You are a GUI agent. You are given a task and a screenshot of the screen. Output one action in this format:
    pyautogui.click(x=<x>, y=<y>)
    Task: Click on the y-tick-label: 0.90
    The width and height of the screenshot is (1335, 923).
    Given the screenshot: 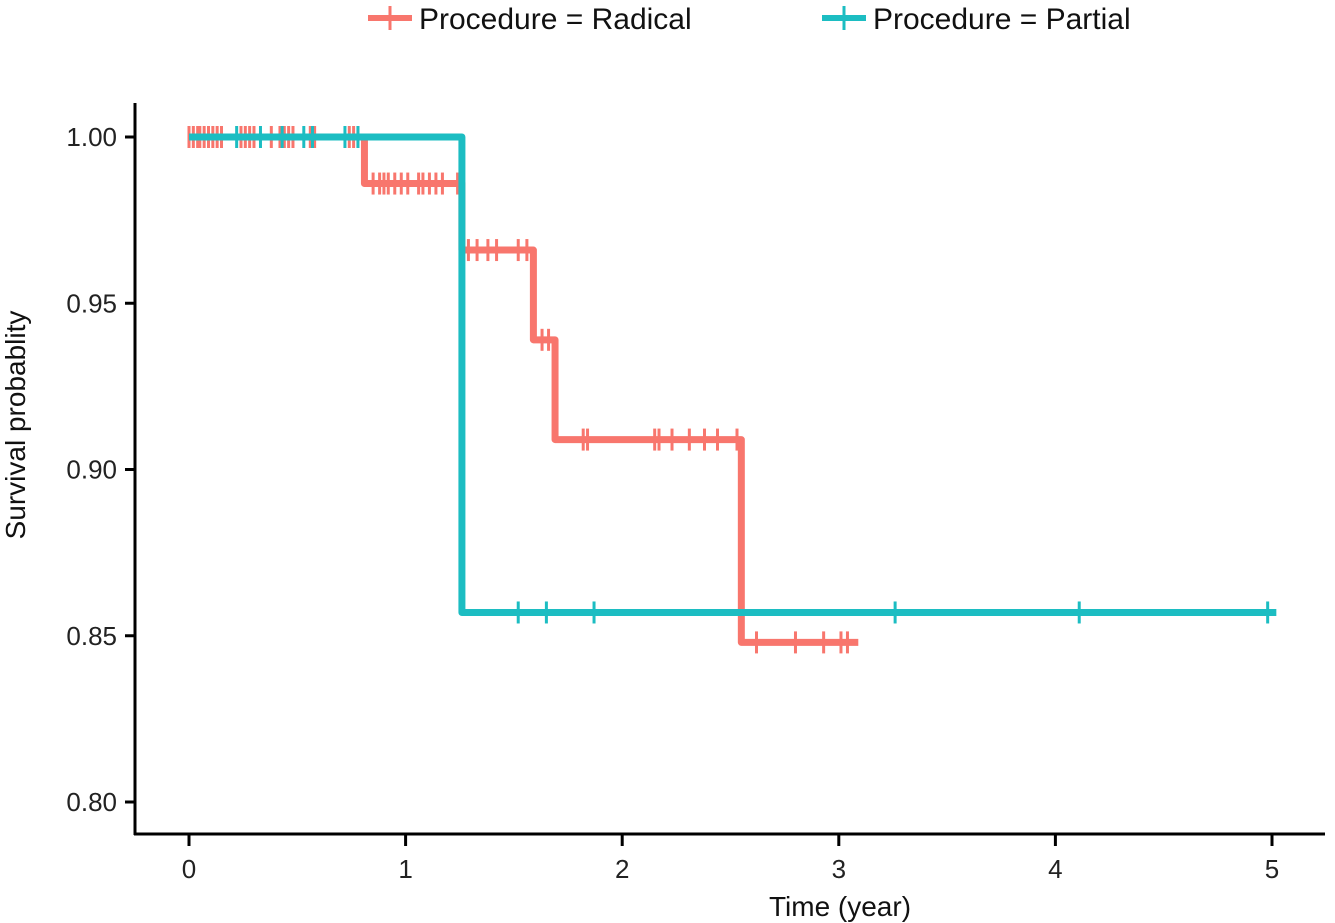 What is the action you would take?
    pyautogui.click(x=91, y=470)
    